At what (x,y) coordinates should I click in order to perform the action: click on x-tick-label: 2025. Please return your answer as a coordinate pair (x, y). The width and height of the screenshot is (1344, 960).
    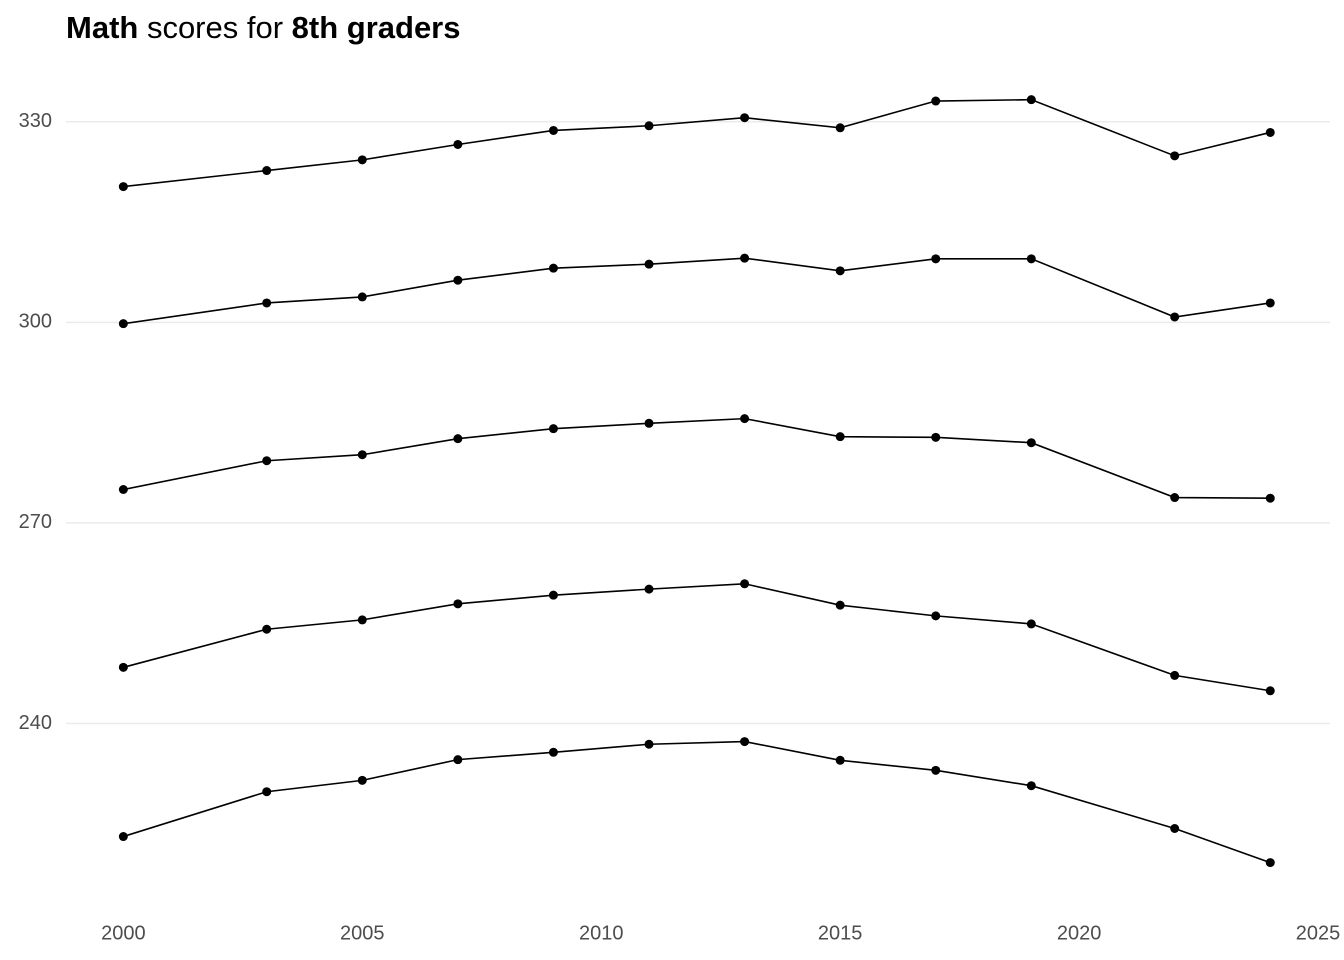
    Looking at the image, I should click on (1318, 933).